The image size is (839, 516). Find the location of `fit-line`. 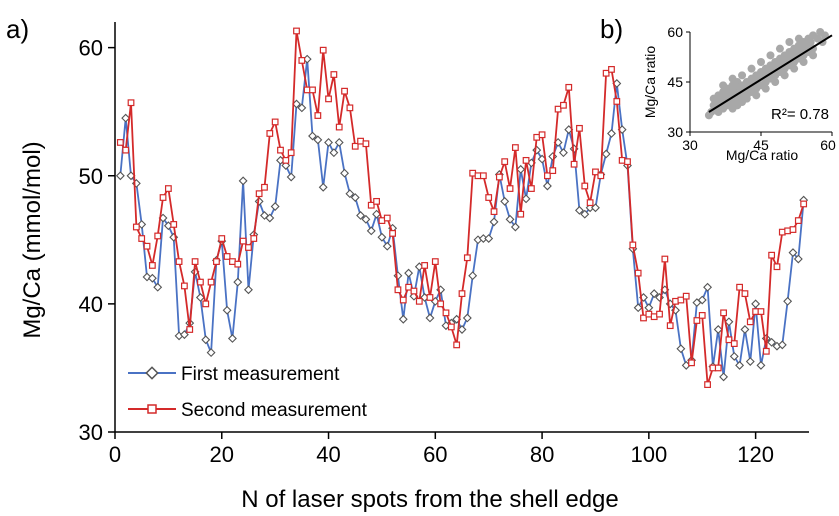

fit-line is located at coordinates (770, 73).